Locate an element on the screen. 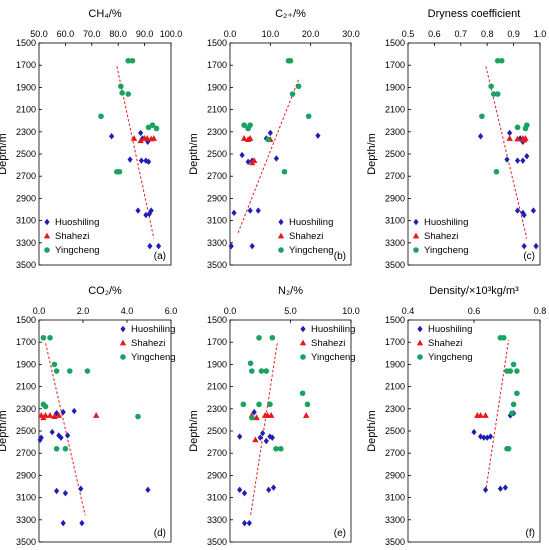 This screenshot has height=550, width=549. panel-label: (a) is located at coordinates (160, 256).